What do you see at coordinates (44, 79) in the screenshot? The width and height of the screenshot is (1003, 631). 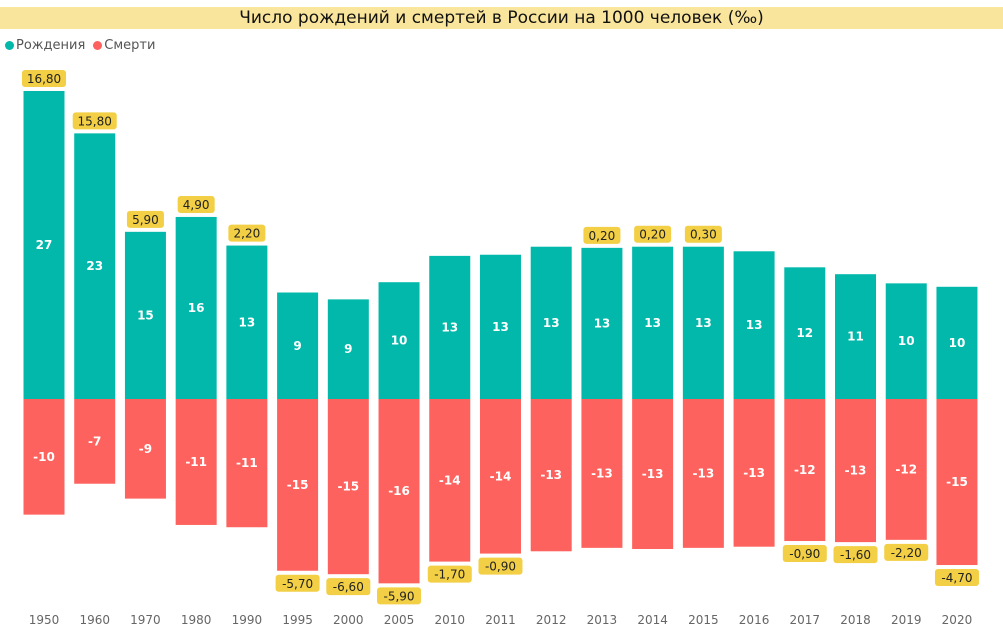 I see `net-data-label: 16,80` at bounding box center [44, 79].